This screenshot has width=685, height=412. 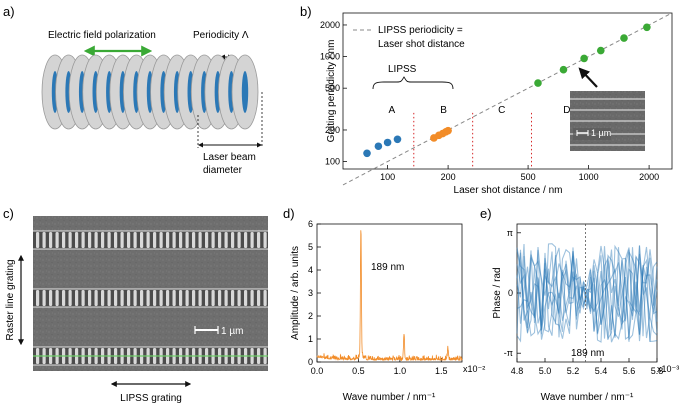 I want to click on y-tick-label: 0, so click(x=310, y=362).